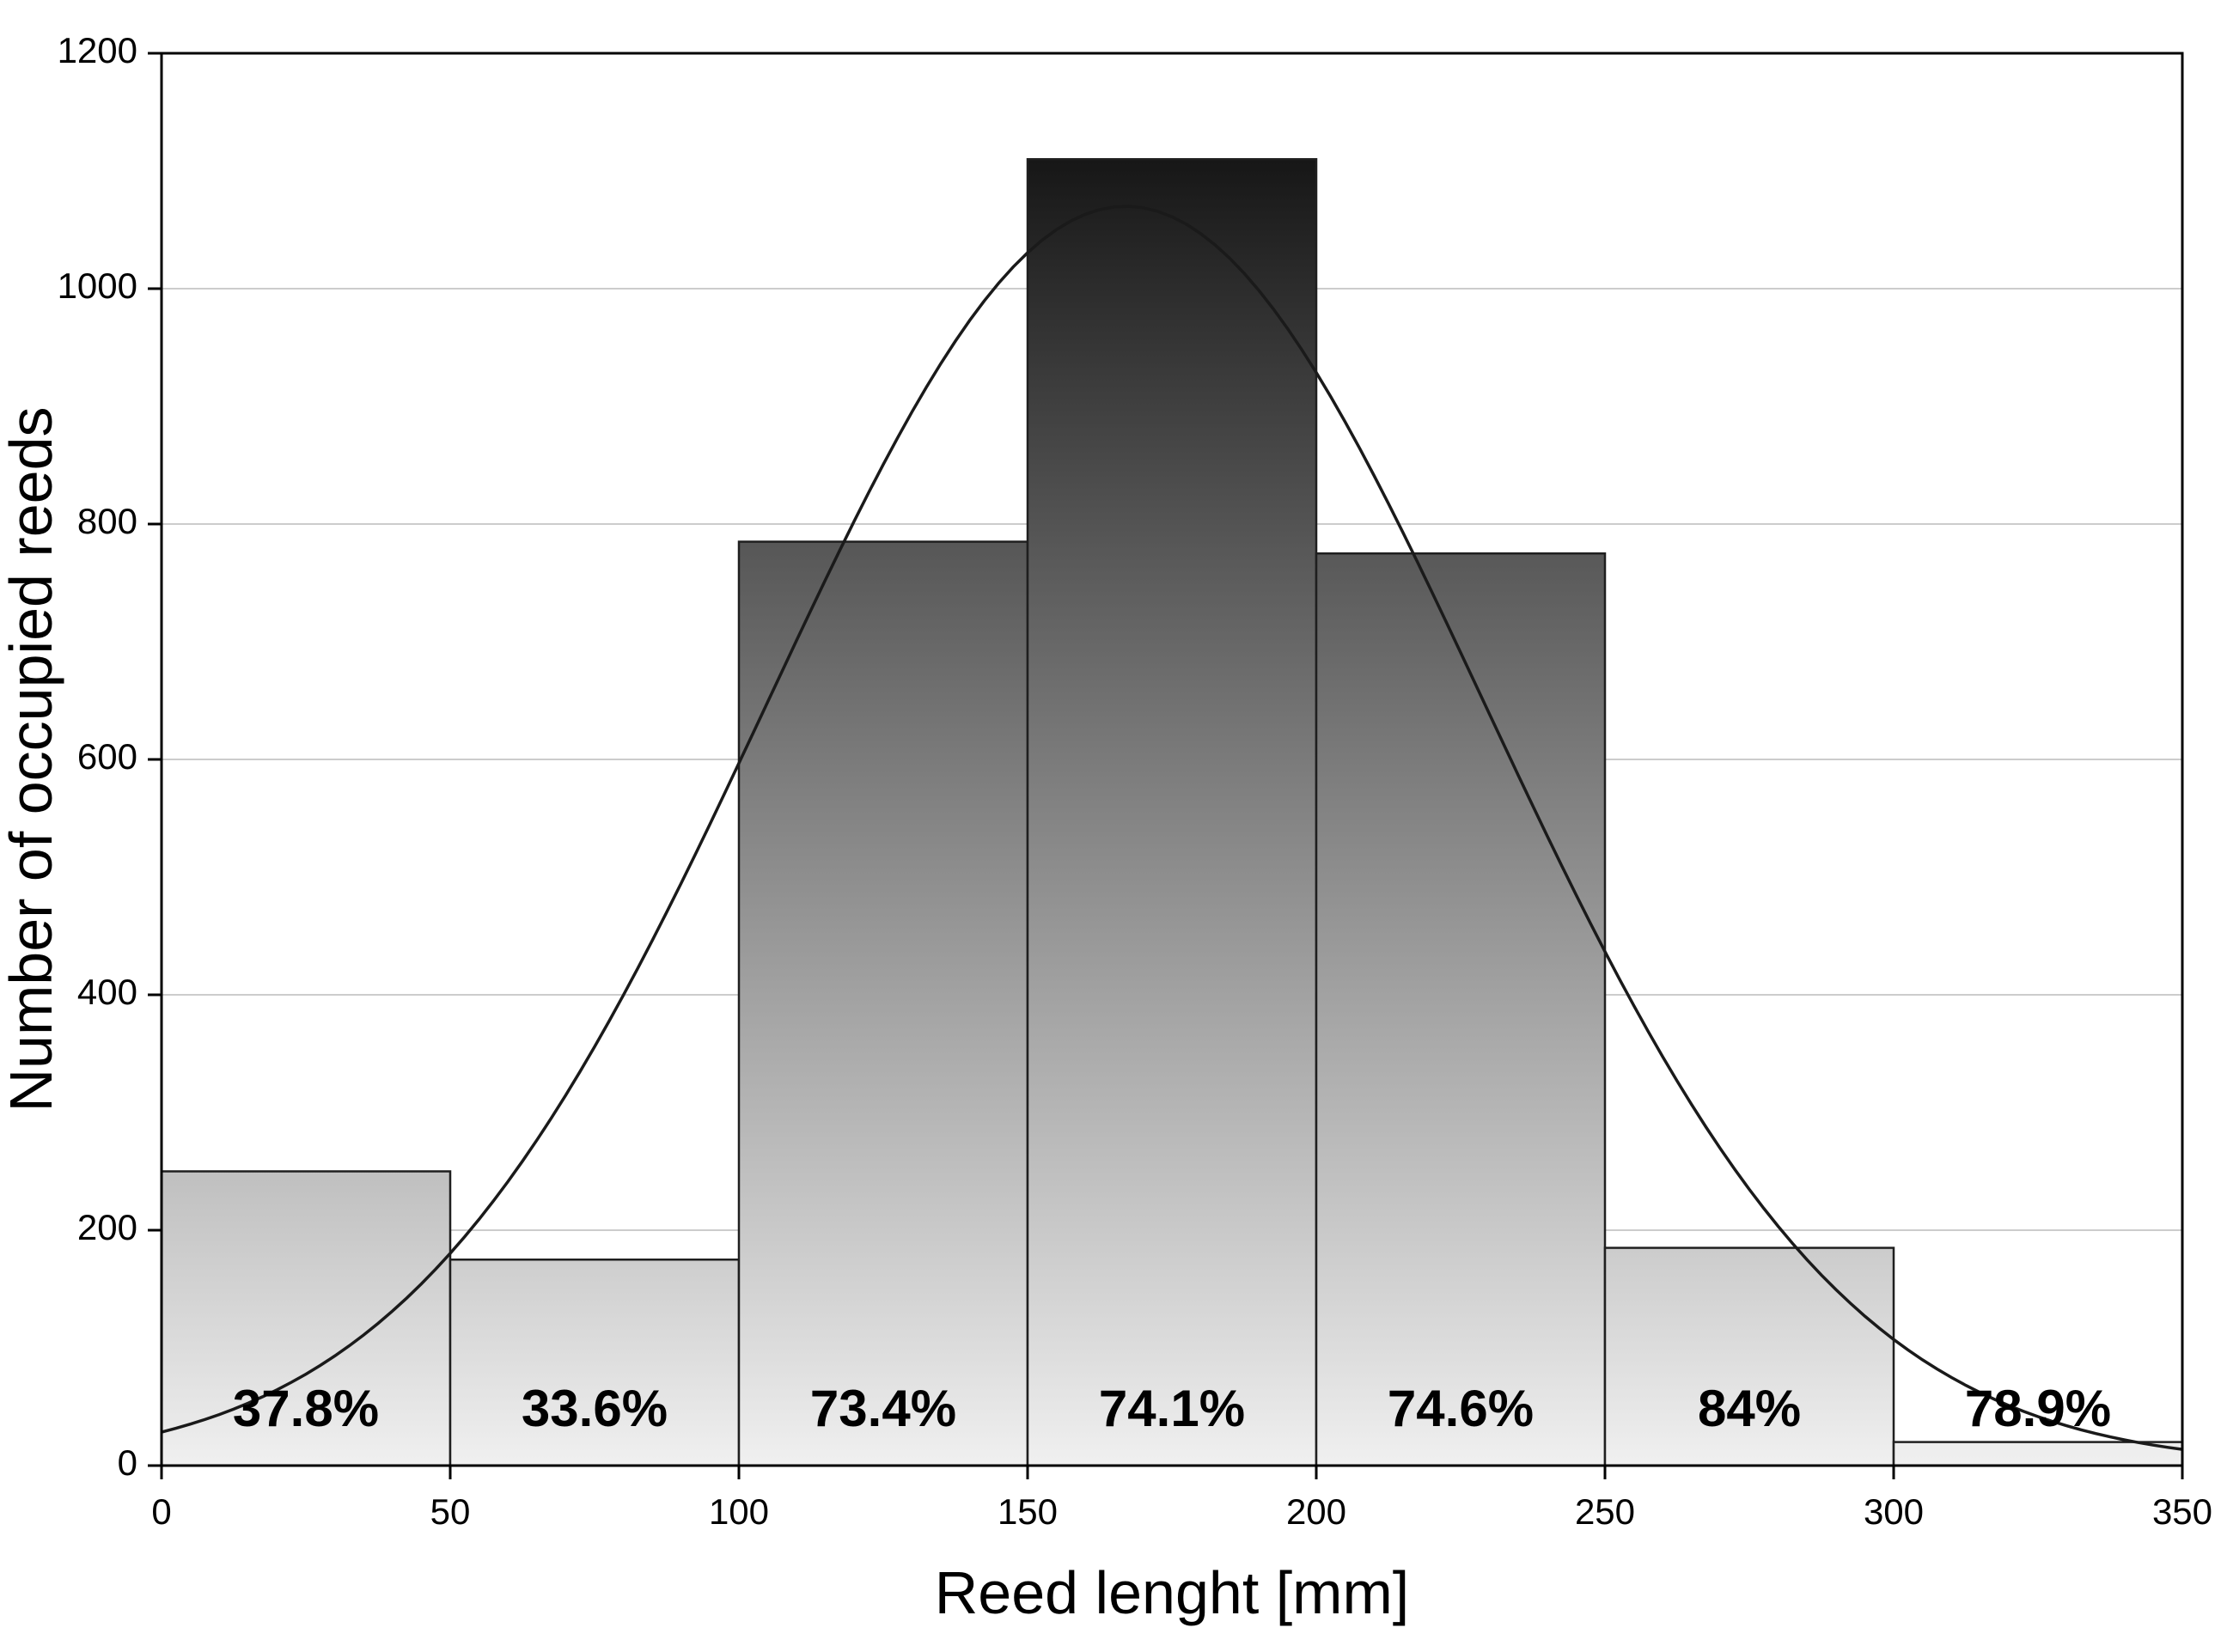  Describe the element at coordinates (1028, 1512) in the screenshot. I see `x-tick-label-150: 150` at that location.